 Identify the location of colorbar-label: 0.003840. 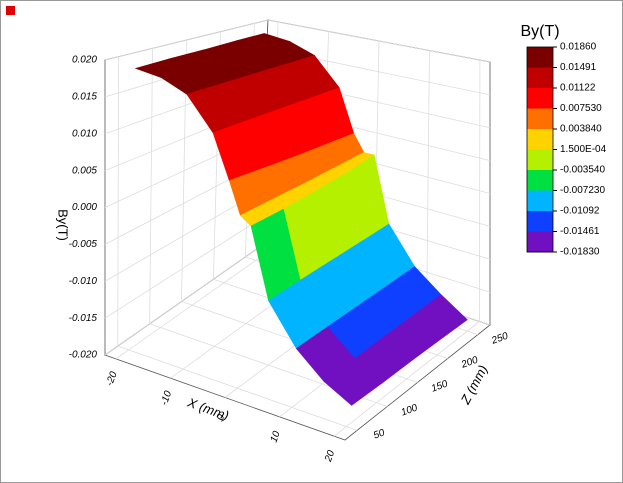
(581, 129).